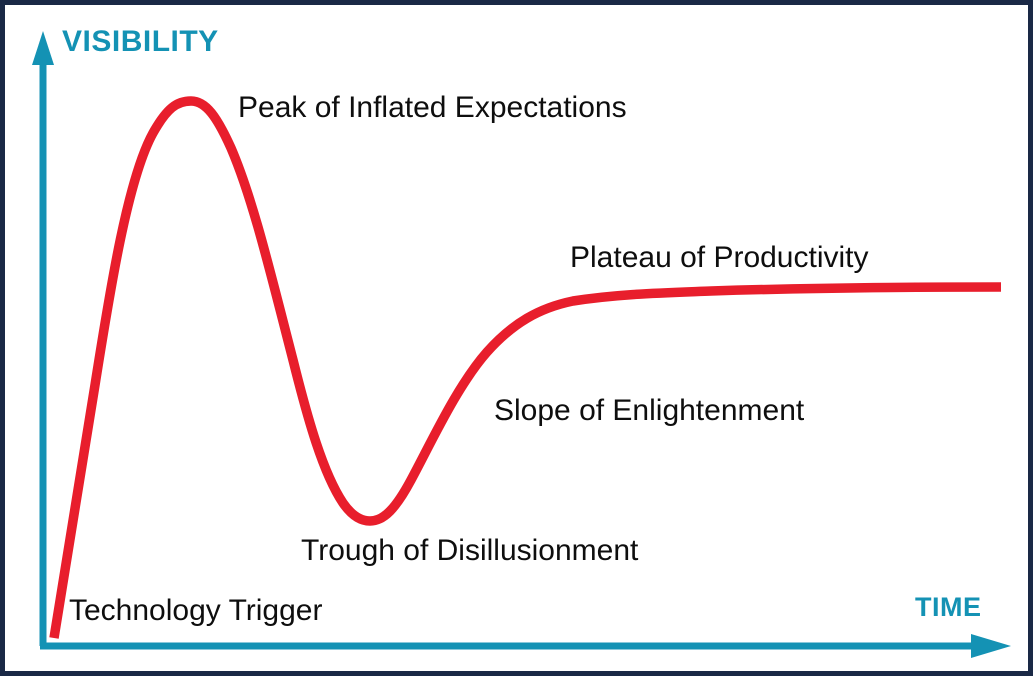 The image size is (1033, 676). What do you see at coordinates (649, 410) in the screenshot?
I see `phase-label-slope-of-enlightenment: Slope of Enlightenment` at bounding box center [649, 410].